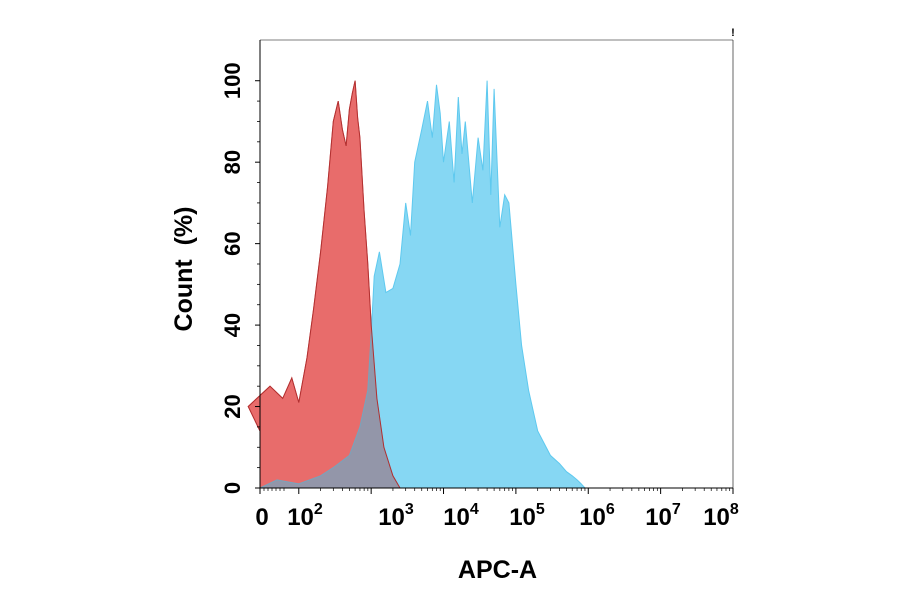 This screenshot has height=594, width=900. I want to click on x-tick-label: 10⁸, so click(721, 516).